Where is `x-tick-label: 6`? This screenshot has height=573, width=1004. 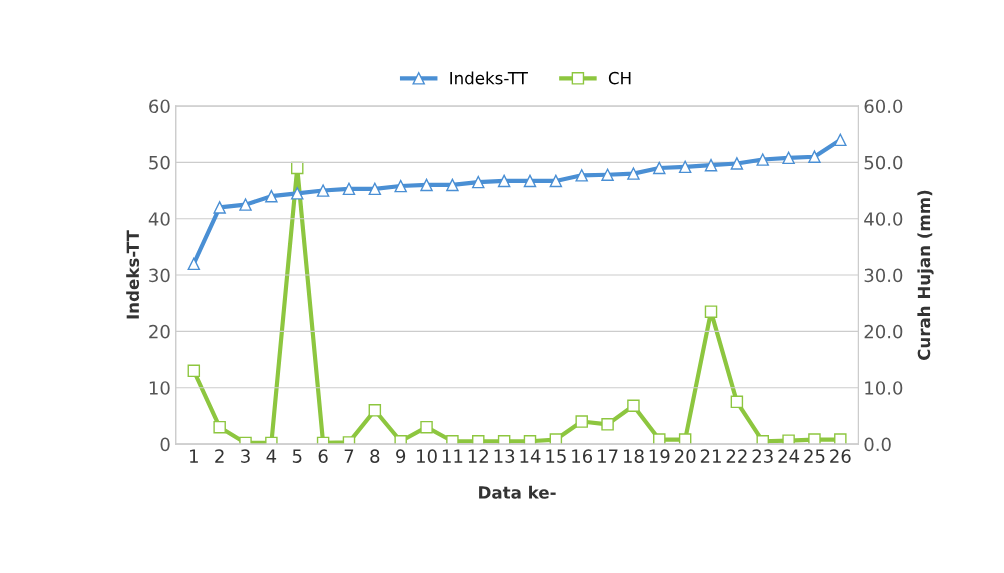 x-tick-label: 6 is located at coordinates (323, 456).